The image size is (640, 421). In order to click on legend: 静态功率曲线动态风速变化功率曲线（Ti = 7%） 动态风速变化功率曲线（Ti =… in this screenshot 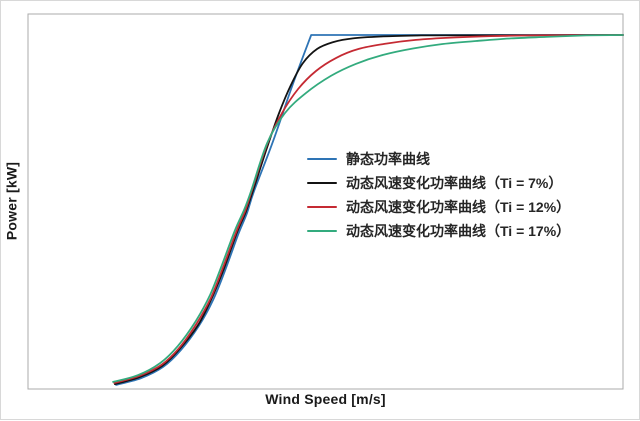, I will do `click(438, 195)`.